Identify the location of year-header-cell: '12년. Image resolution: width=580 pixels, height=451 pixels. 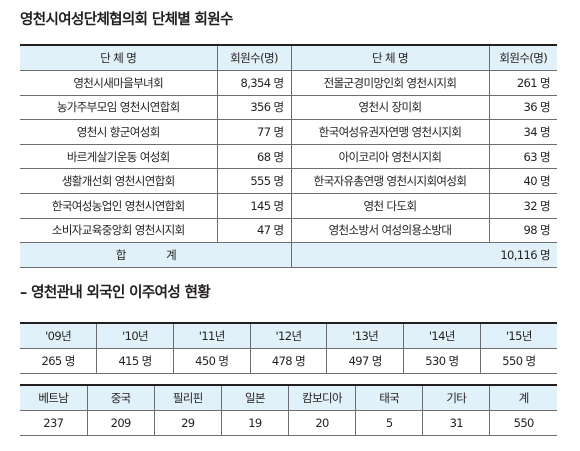
(288, 335).